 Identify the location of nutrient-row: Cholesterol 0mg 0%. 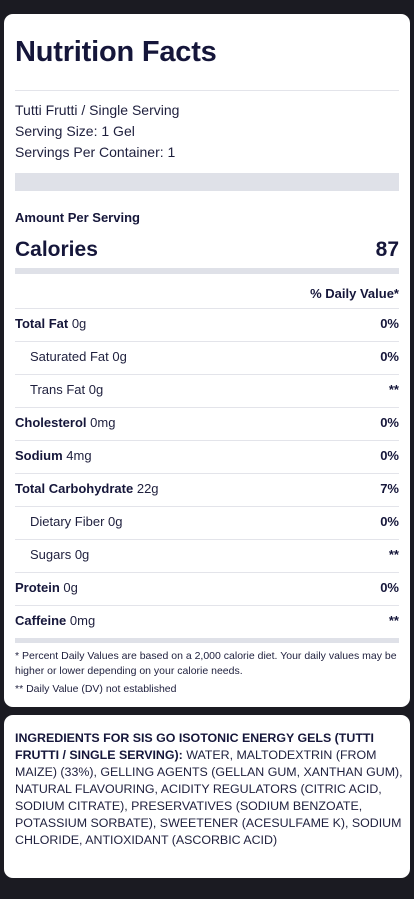
(207, 423).